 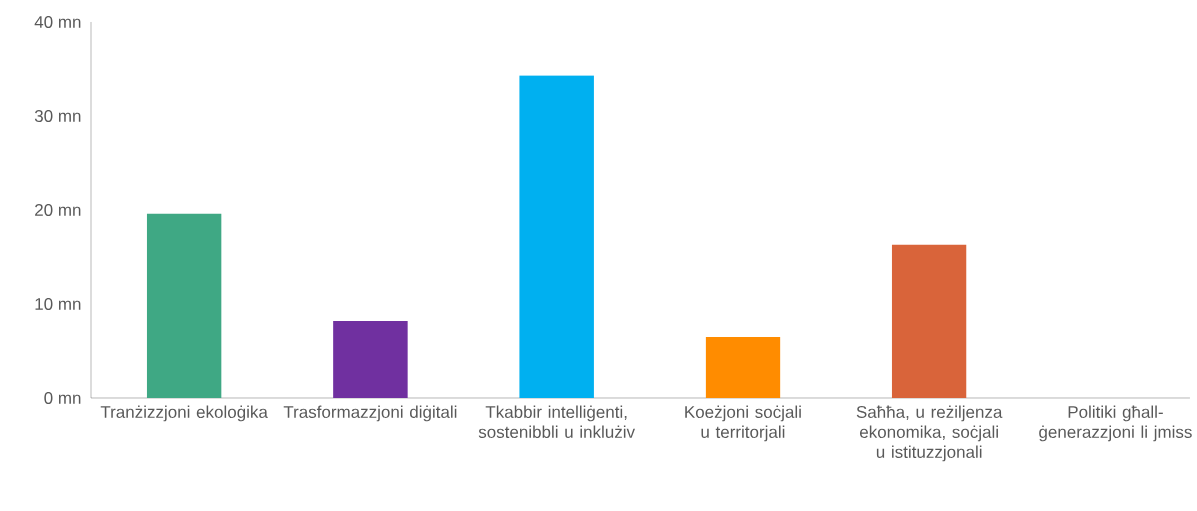 I want to click on y-tick-label: 10 mn, so click(x=58, y=304).